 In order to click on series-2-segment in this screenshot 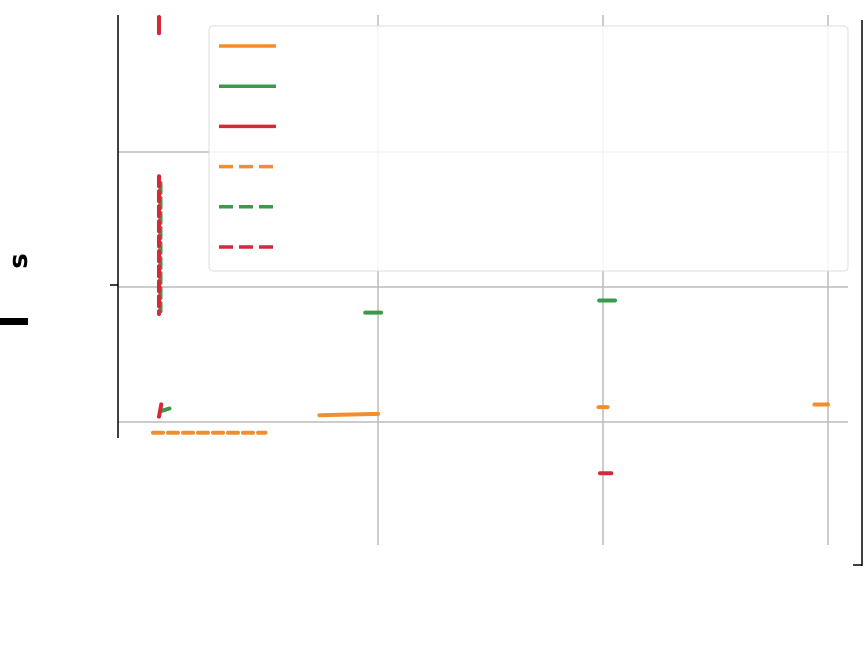, I will do `click(160, 410)`.